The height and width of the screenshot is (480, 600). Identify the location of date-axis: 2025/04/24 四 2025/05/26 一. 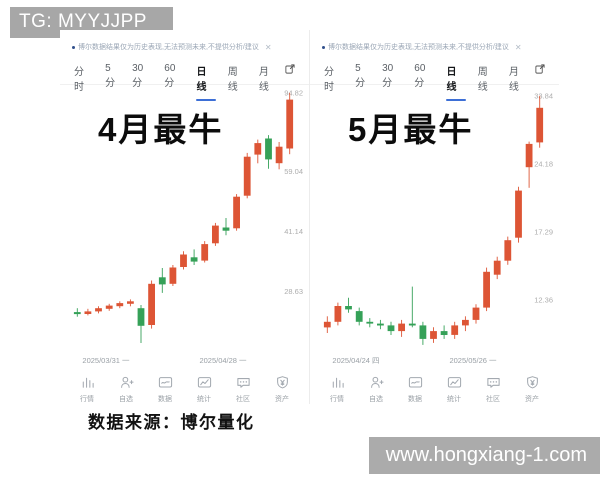
(434, 360).